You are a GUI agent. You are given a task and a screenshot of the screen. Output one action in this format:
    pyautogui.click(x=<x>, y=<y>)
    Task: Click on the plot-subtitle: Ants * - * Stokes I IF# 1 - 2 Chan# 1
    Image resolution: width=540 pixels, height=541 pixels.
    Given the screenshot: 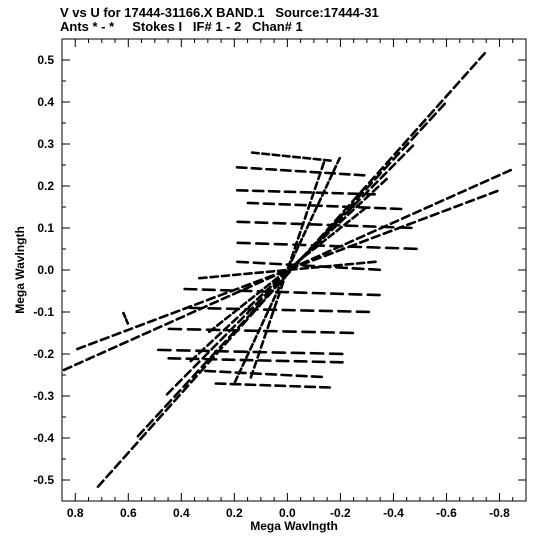 What is the action you would take?
    pyautogui.click(x=181, y=26)
    